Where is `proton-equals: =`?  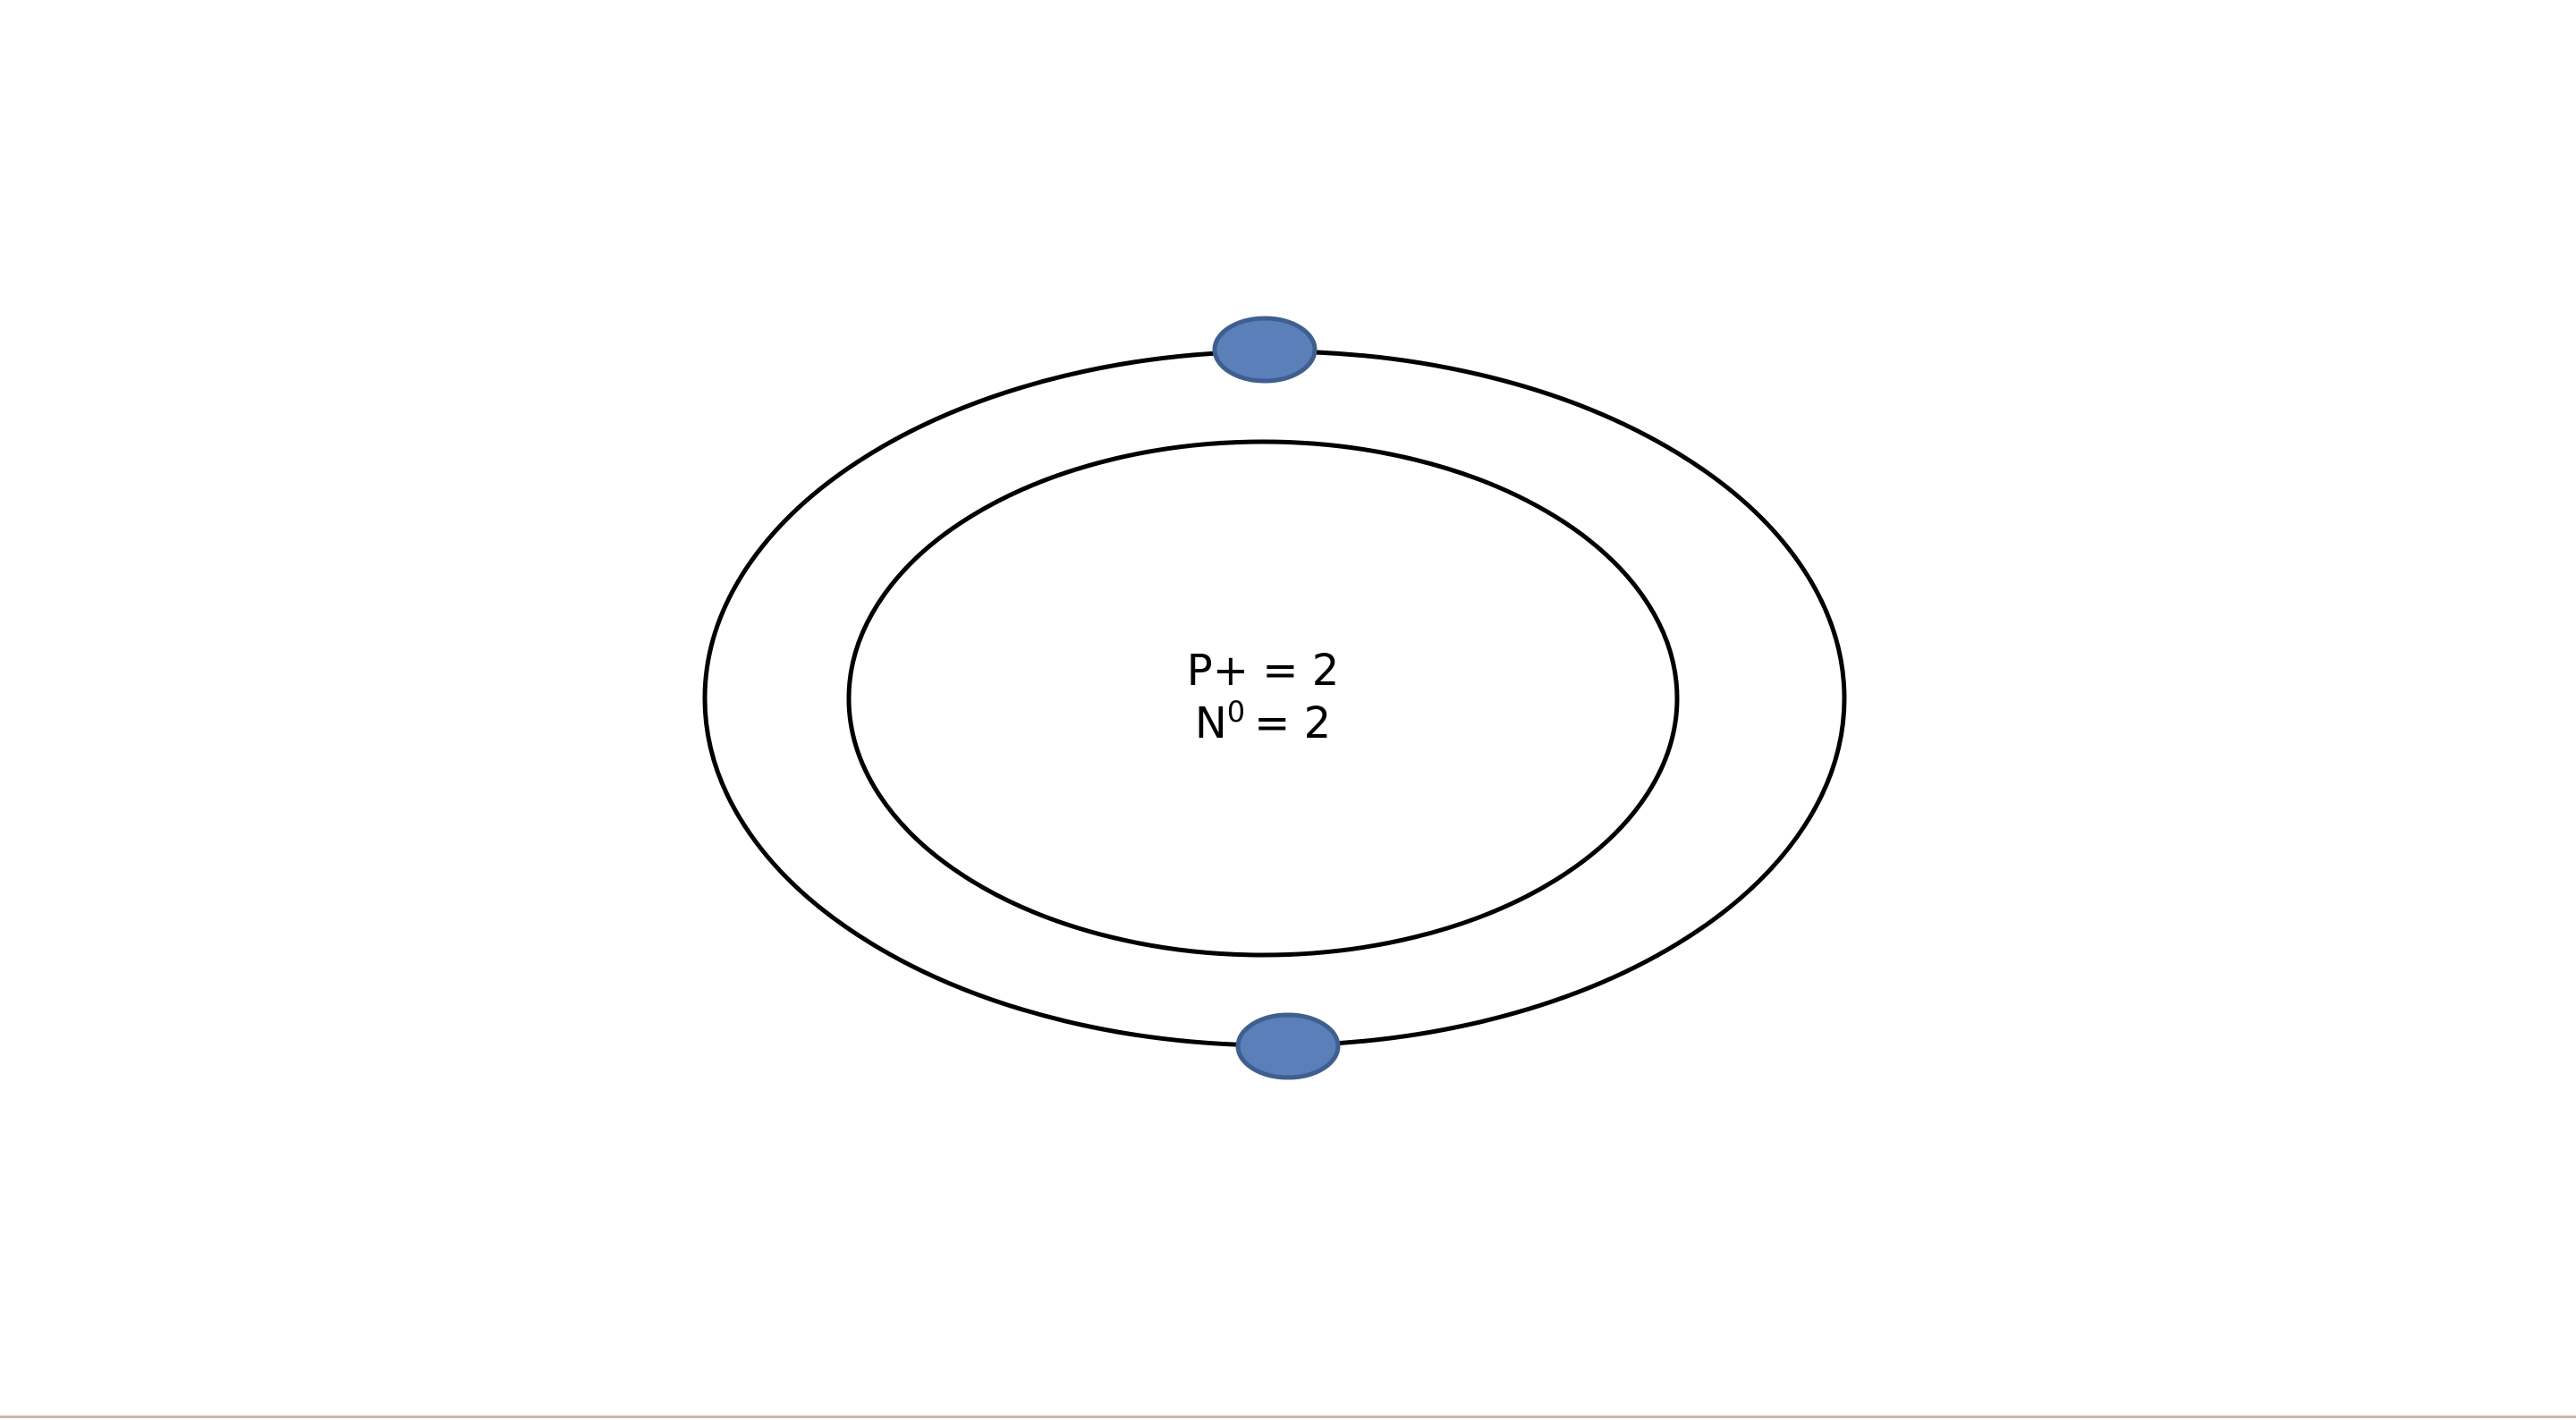
proton-equals: = is located at coordinates (1280, 671).